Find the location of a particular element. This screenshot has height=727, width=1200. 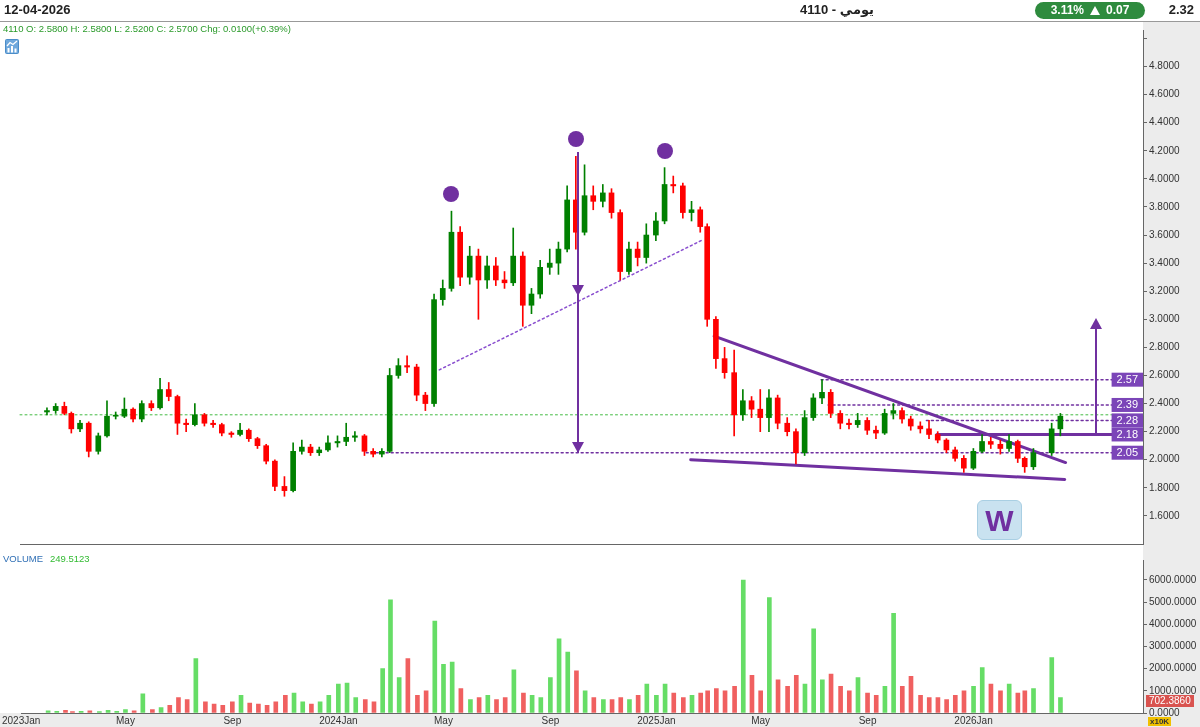

y-tick-label: 4.8000 is located at coordinates (1165, 66).